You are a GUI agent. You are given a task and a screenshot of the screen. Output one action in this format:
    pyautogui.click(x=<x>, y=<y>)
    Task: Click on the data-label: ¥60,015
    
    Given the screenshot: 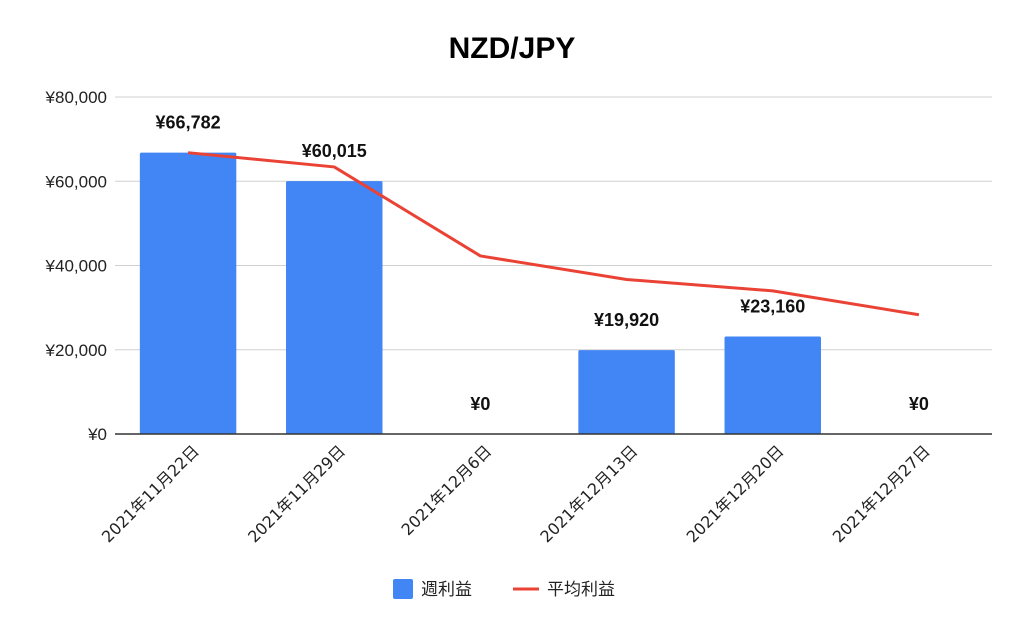 What is the action you would take?
    pyautogui.click(x=334, y=151)
    